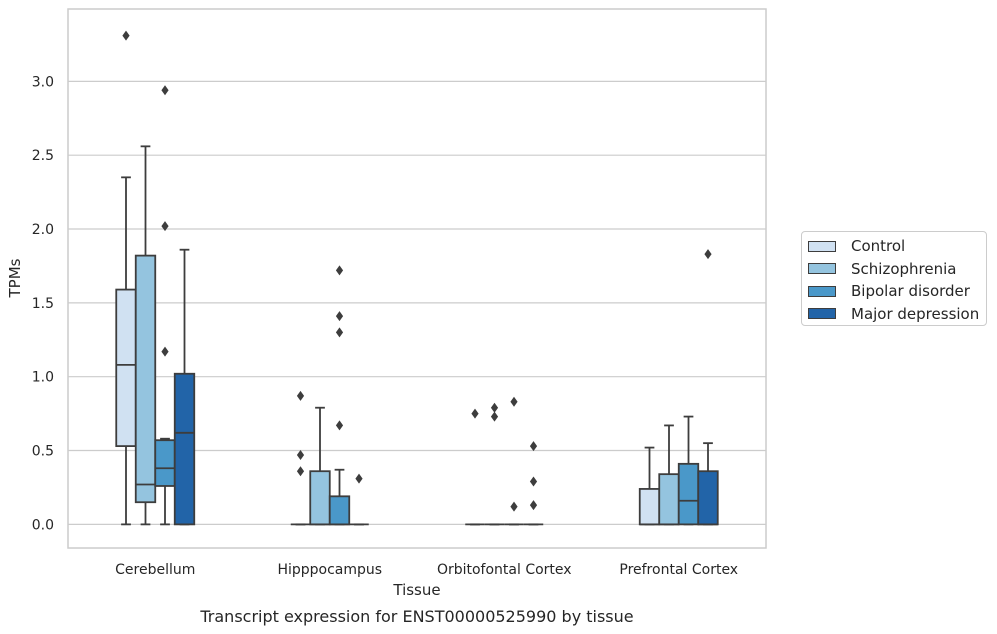 The height and width of the screenshot is (634, 997). I want to click on y-tick-label: 2.0, so click(43, 230).